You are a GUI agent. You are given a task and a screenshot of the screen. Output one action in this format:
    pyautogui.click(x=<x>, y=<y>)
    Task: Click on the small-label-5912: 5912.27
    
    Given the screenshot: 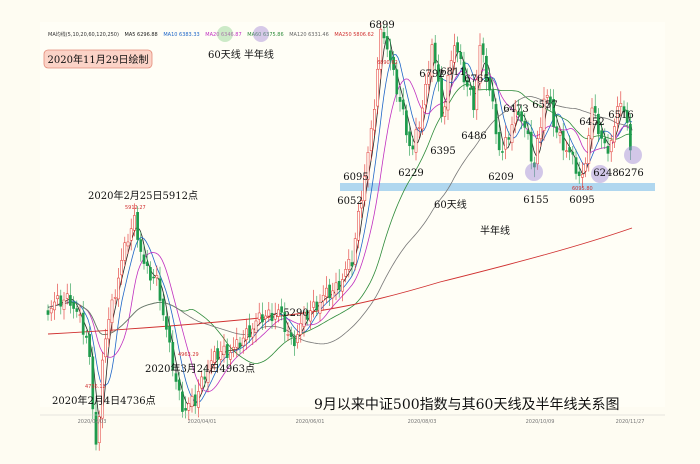 What is the action you would take?
    pyautogui.click(x=135, y=208)
    